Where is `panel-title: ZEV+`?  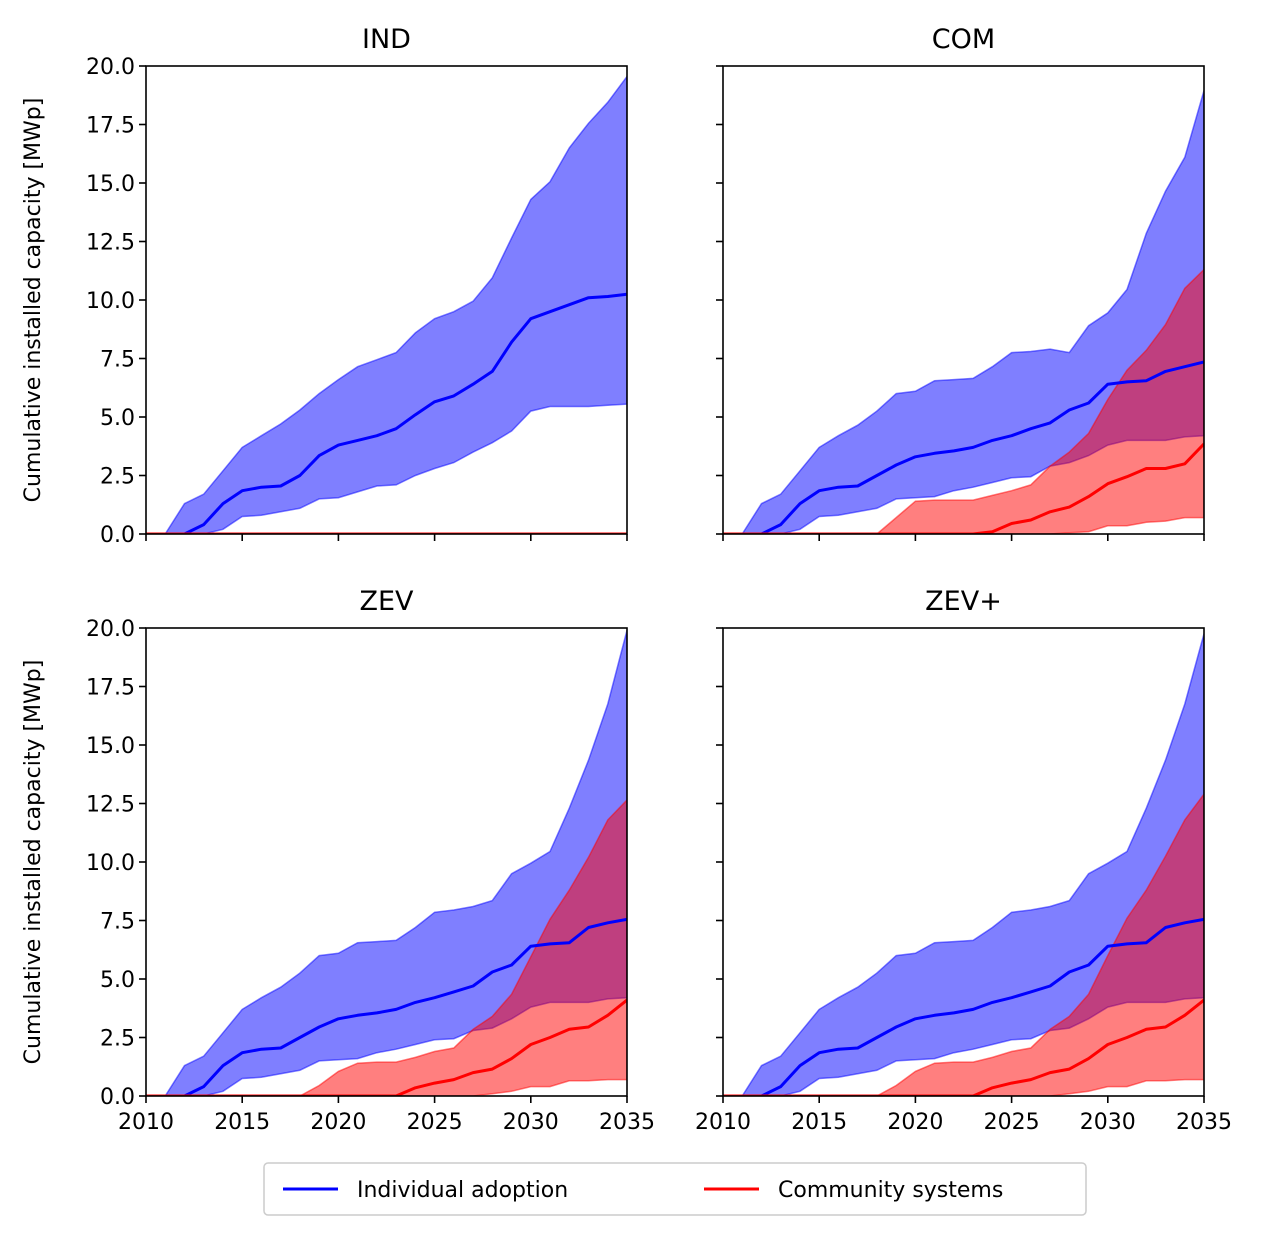 panel-title: ZEV+ is located at coordinates (963, 601).